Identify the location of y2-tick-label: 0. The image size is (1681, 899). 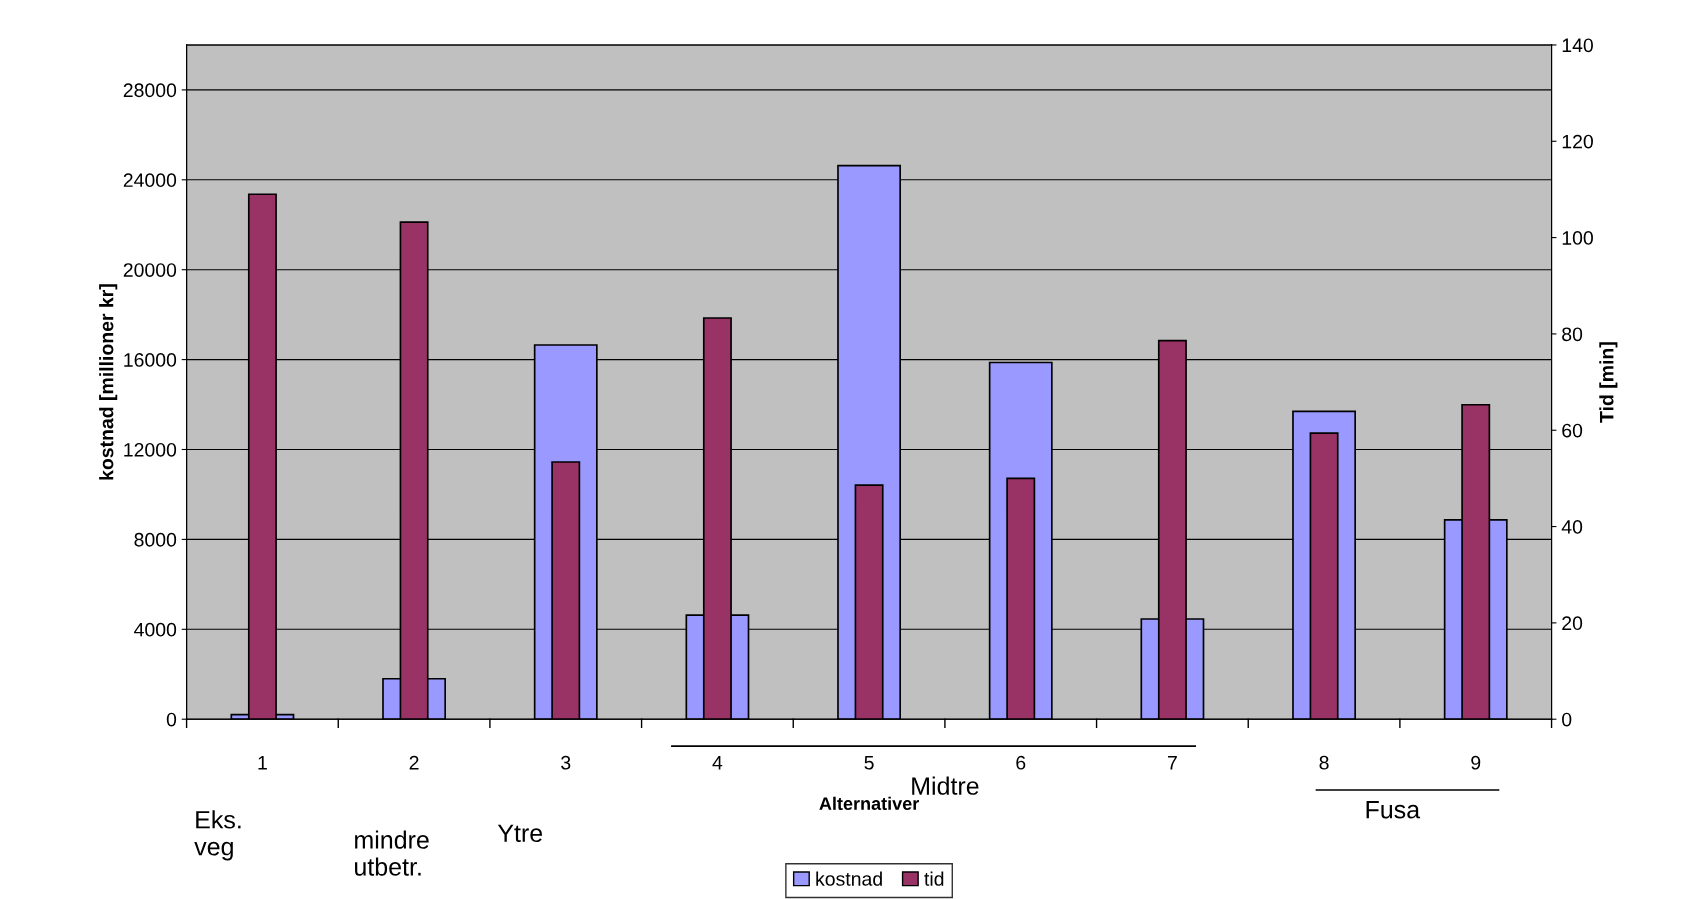
(1567, 719).